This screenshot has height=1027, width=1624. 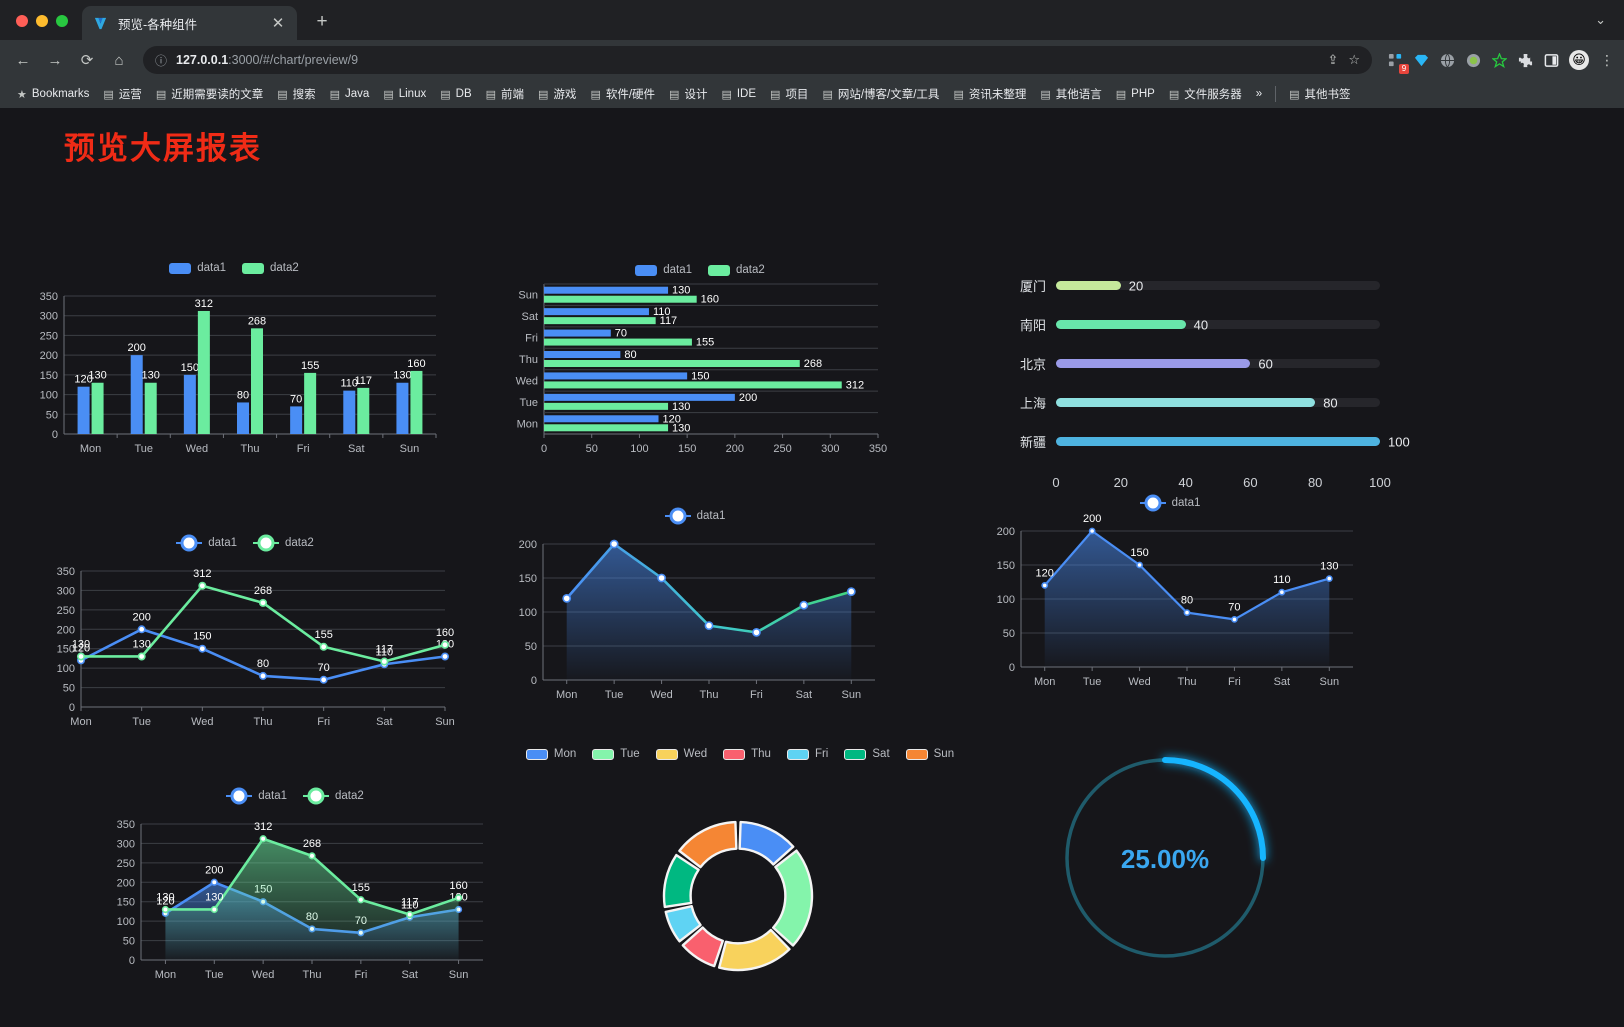 What do you see at coordinates (695, 613) in the screenshot?
I see `chart-line-gradient: data1 0 50 100 150 200 Mon Tue Wed Thu Fri Sat Sun` at bounding box center [695, 613].